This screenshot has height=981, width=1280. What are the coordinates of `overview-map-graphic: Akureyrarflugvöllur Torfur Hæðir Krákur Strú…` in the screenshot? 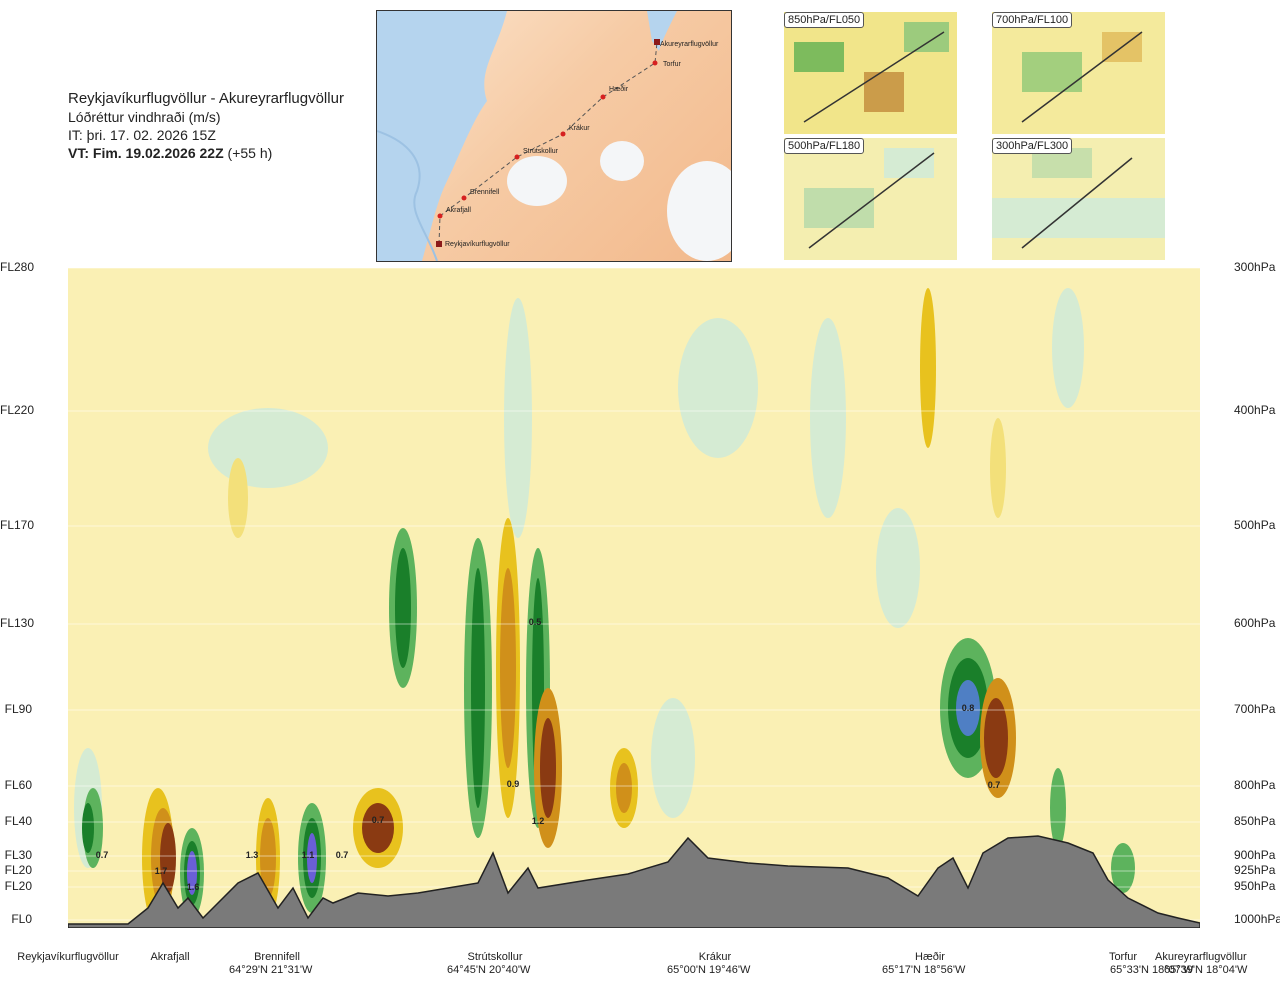 It's located at (554, 136).